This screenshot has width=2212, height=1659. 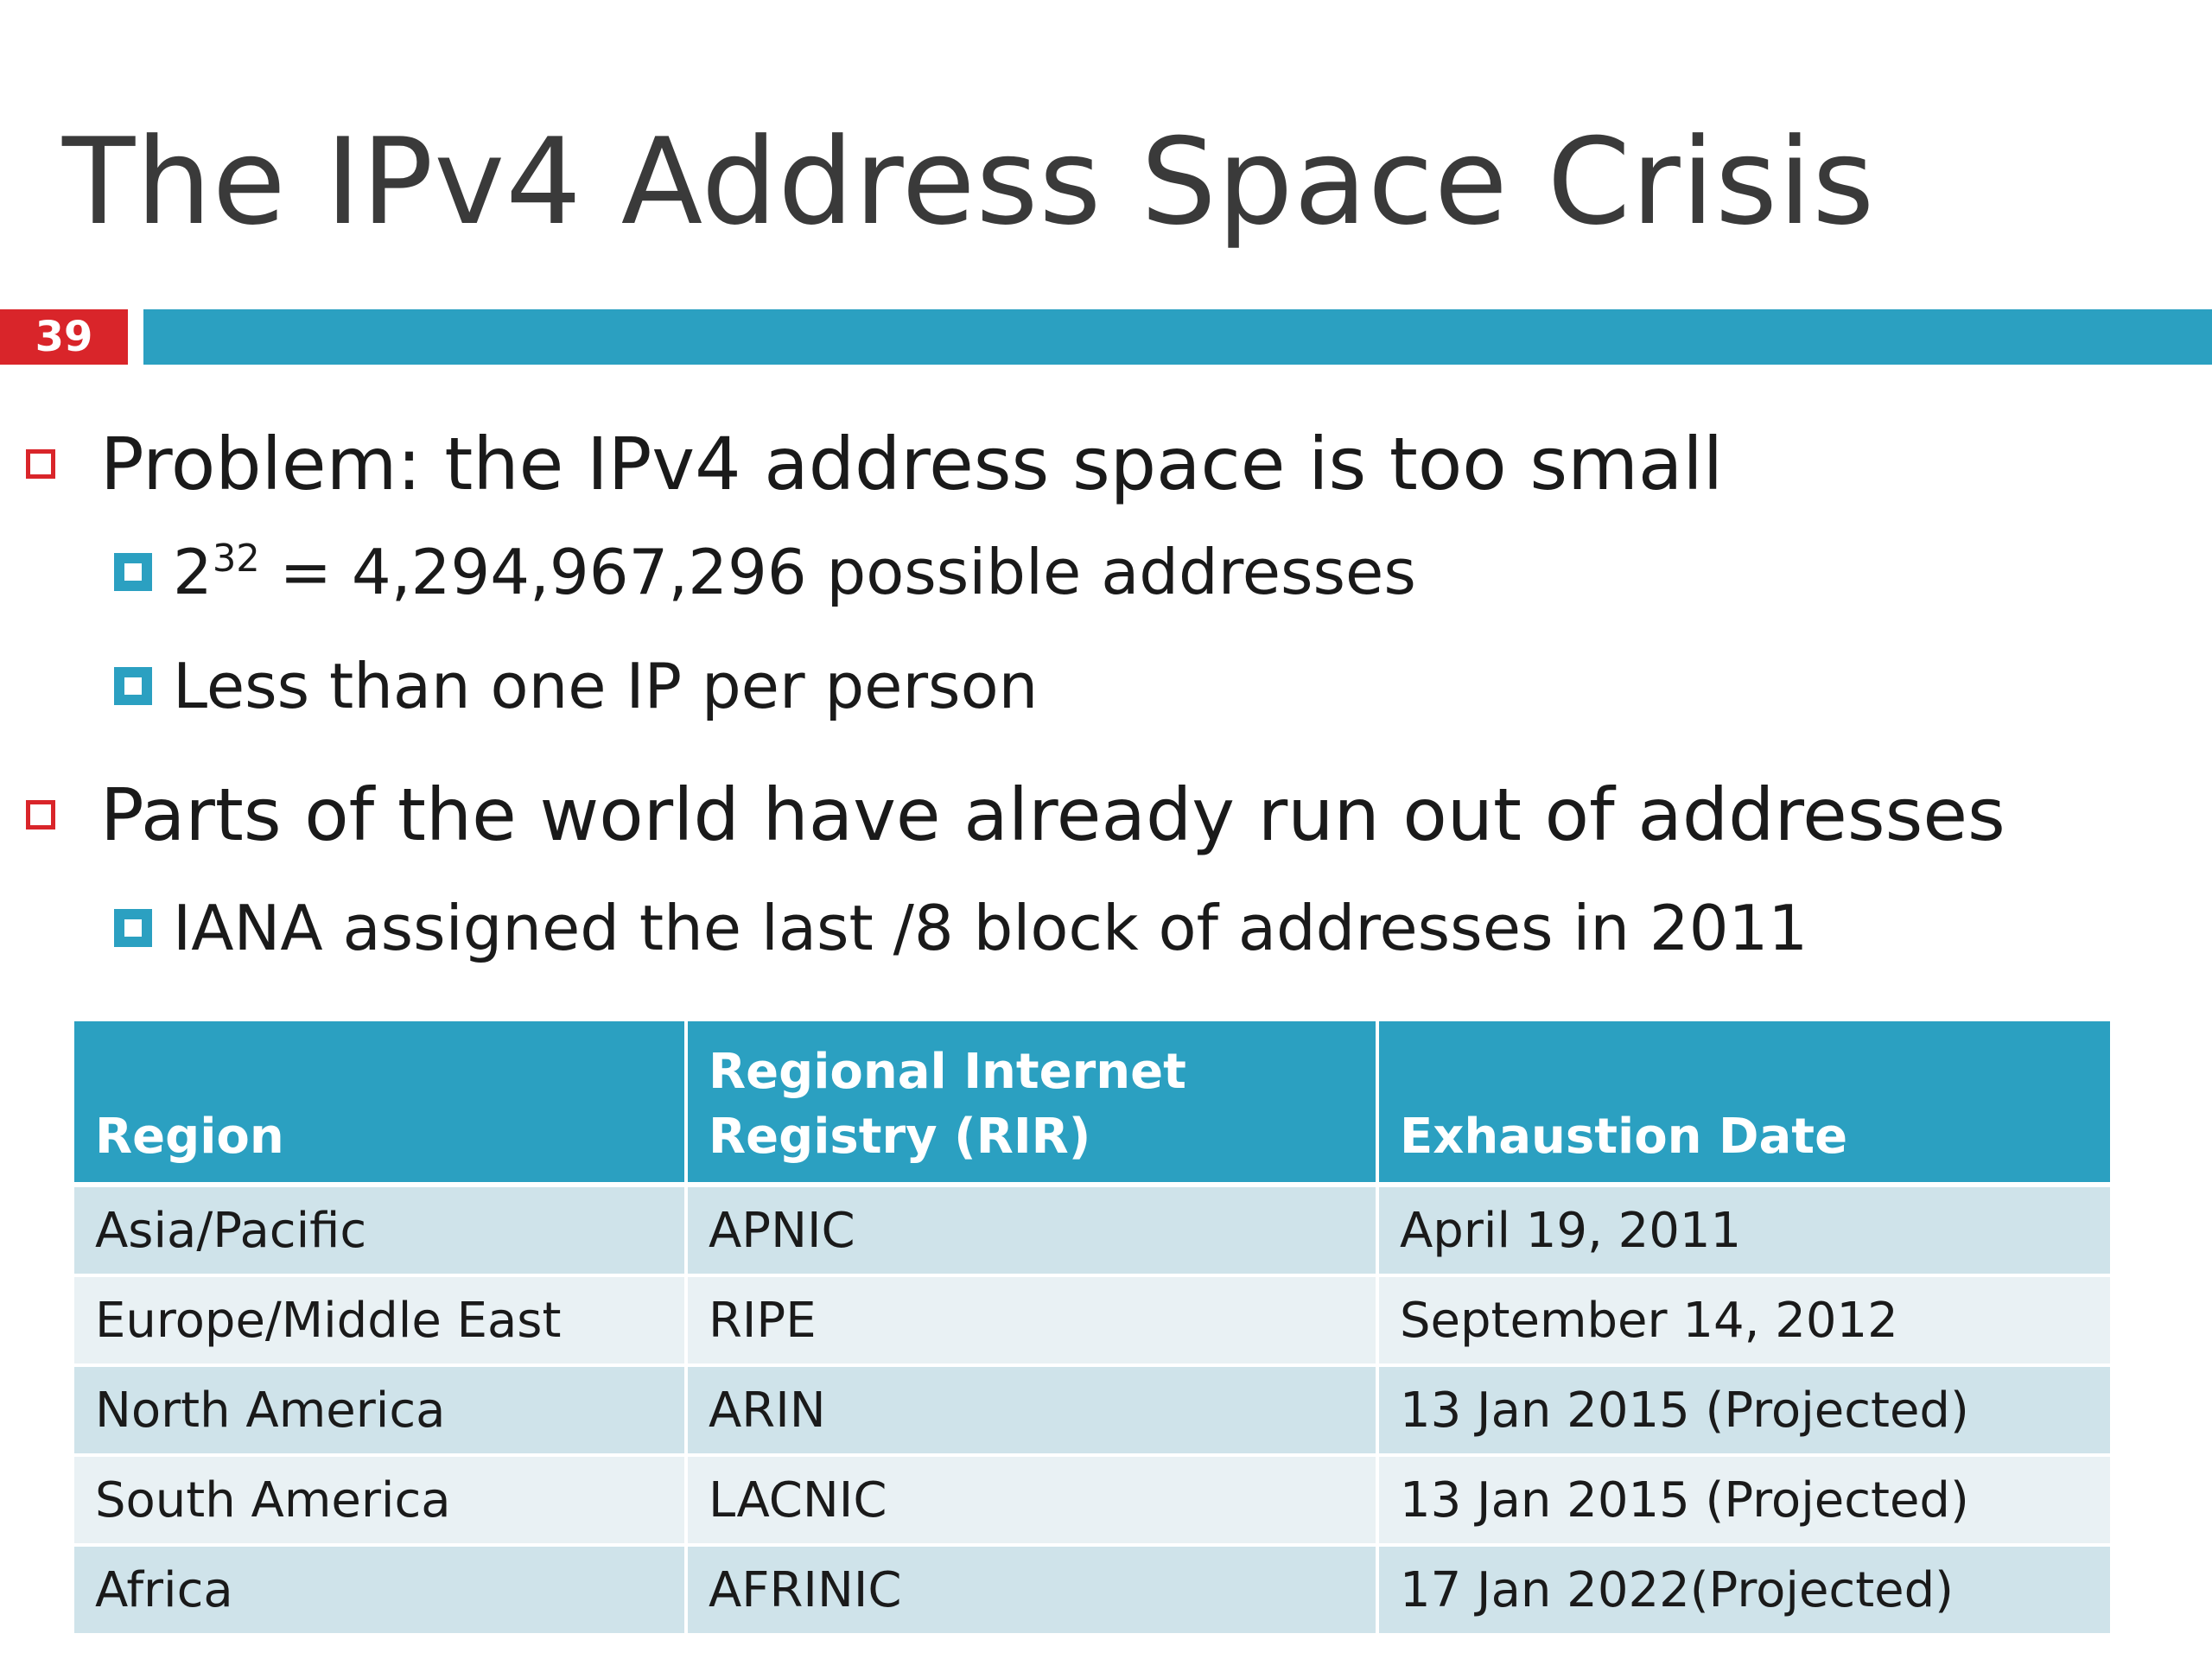 What do you see at coordinates (381, 1321) in the screenshot?
I see `cell-region: Europe/Middle East` at bounding box center [381, 1321].